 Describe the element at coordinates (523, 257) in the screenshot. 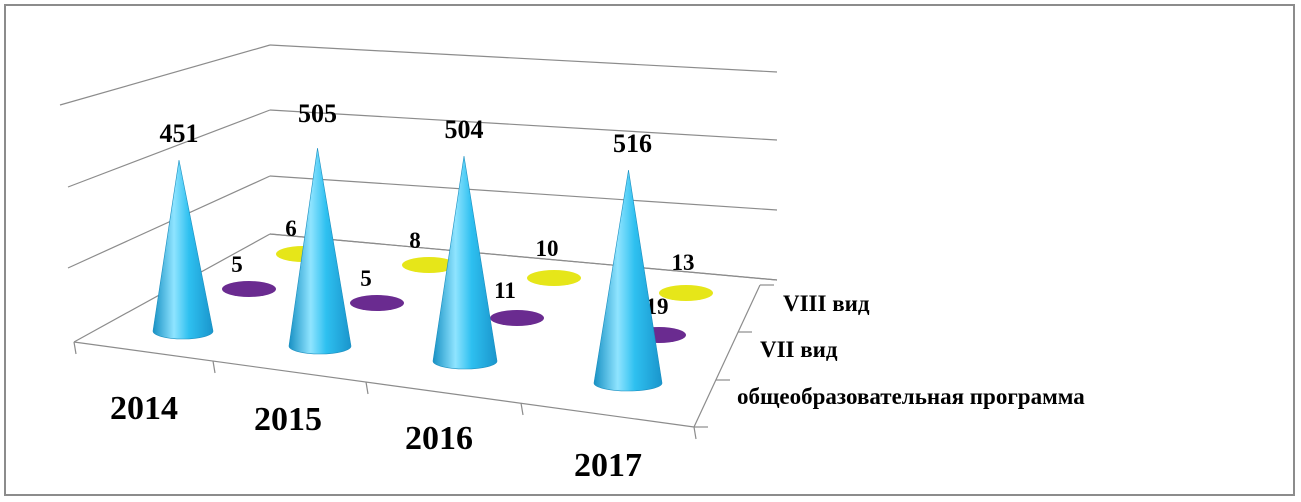

I see `floor-back-edge` at that location.